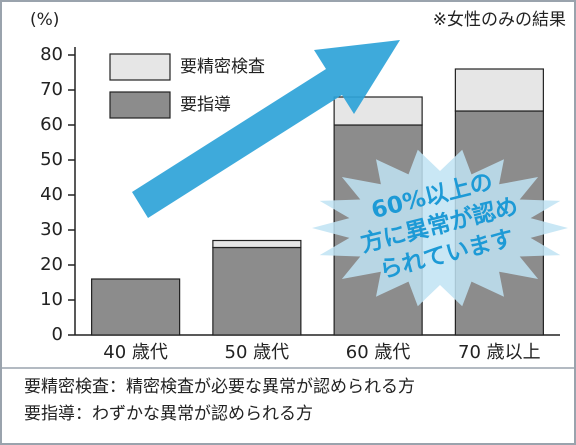 This screenshot has width=576, height=445. What do you see at coordinates (378, 352) in the screenshot?
I see `x-tick-label: 60 歳代` at bounding box center [378, 352].